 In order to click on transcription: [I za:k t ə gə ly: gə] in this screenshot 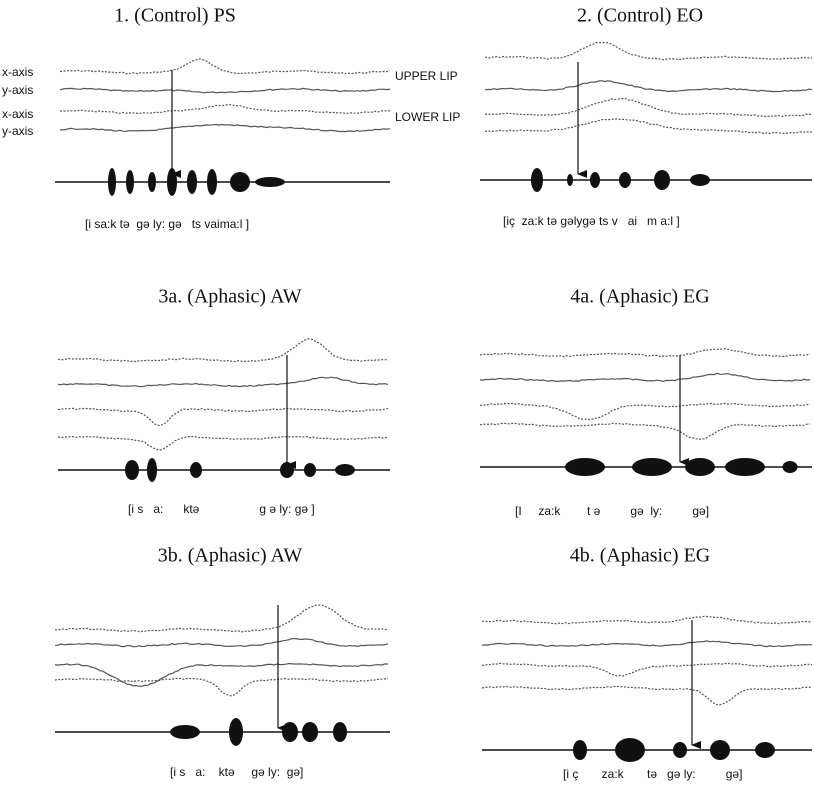, I will do `click(612, 511)`.